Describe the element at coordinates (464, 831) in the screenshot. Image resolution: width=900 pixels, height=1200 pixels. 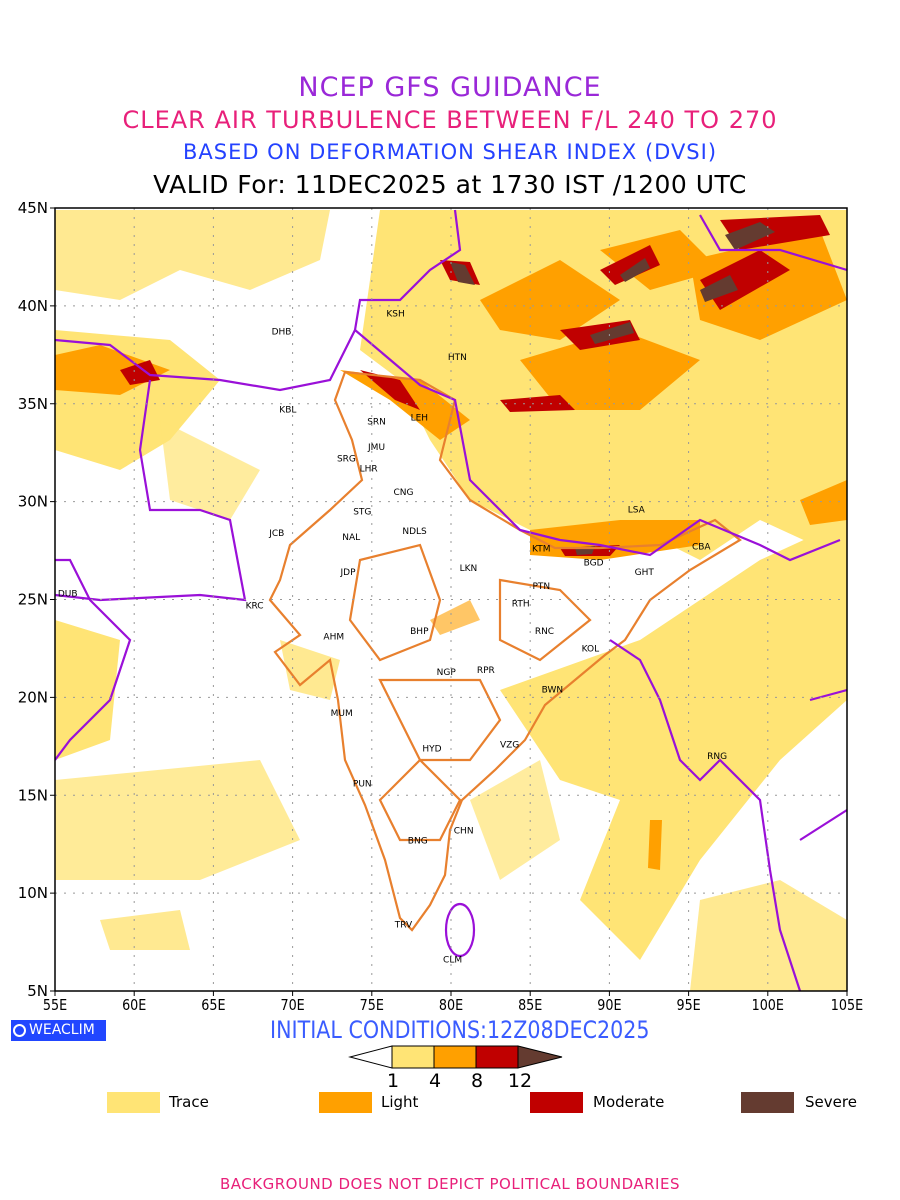
I see `station-label-chn: CHN` at that location.